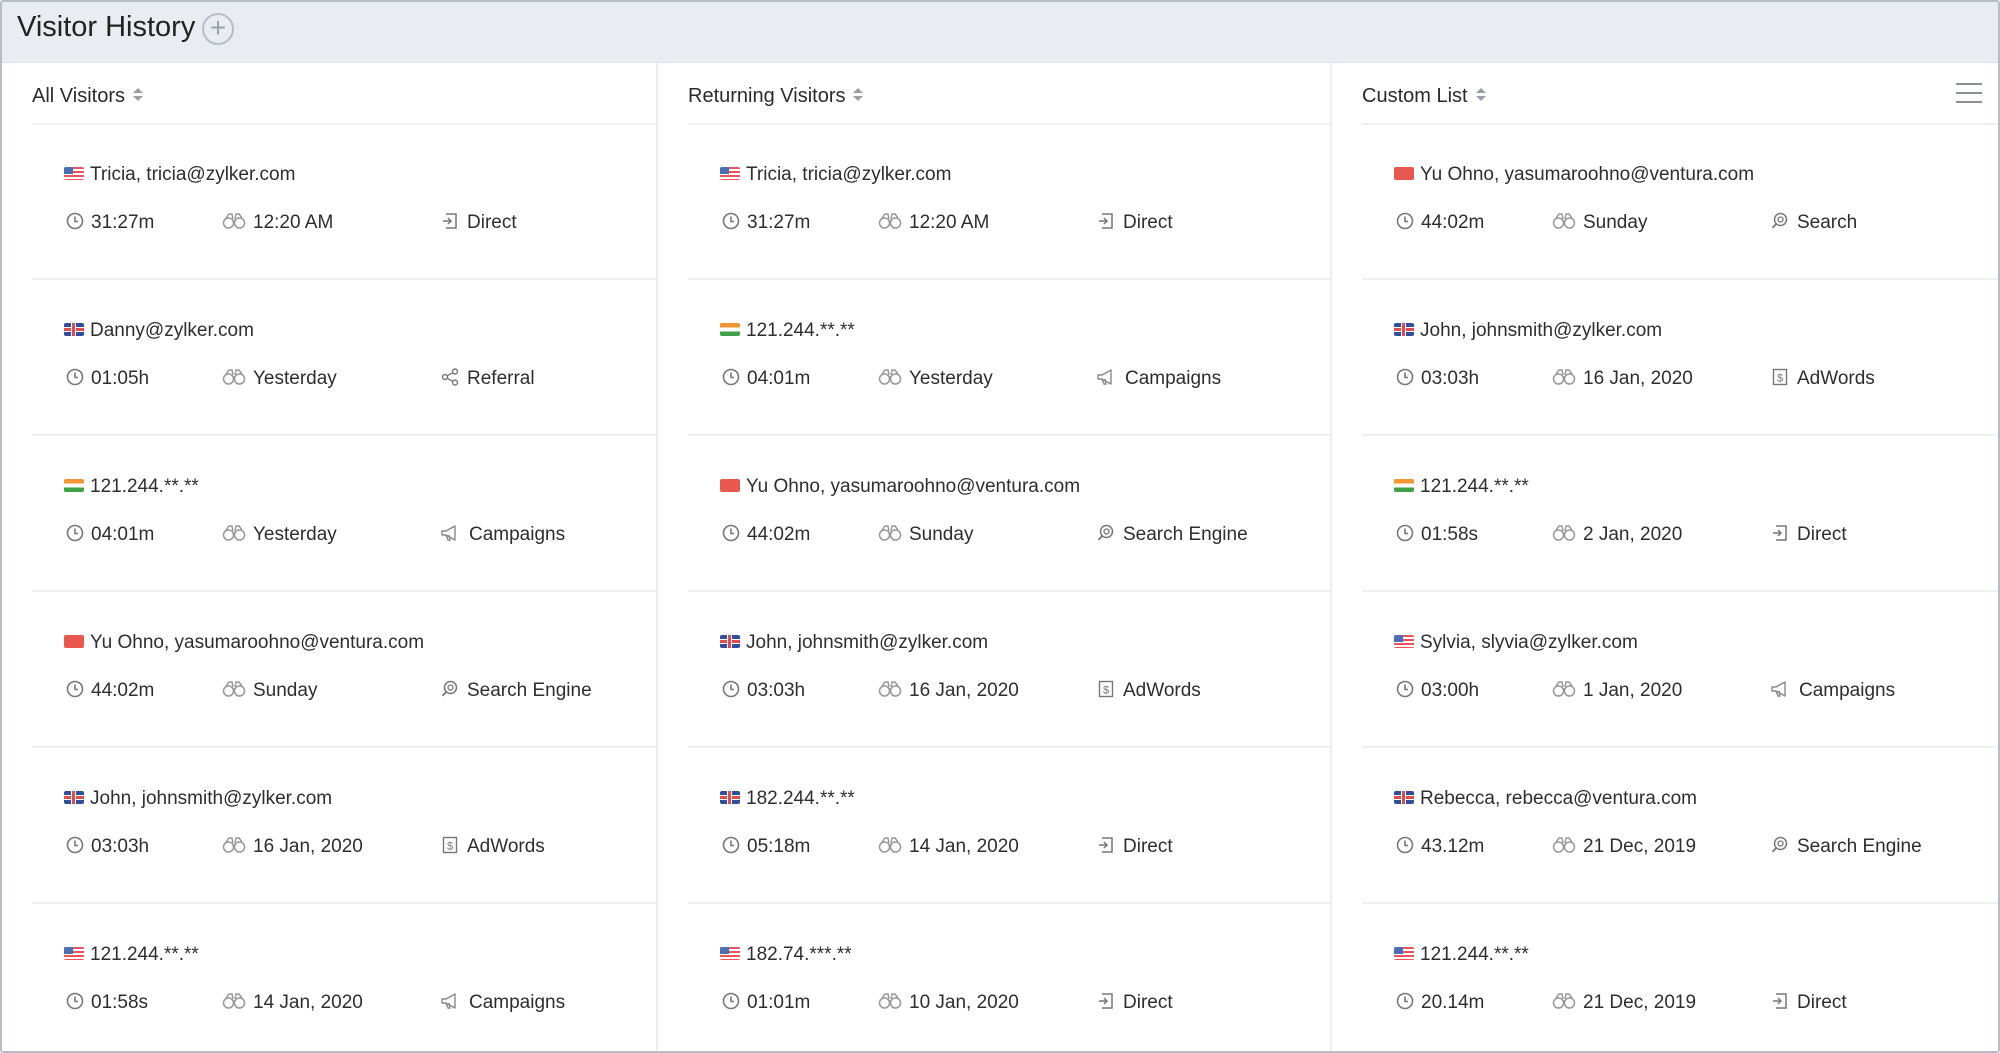  Describe the element at coordinates (766, 1003) in the screenshot. I see `visit-duration: 01:01m` at that location.